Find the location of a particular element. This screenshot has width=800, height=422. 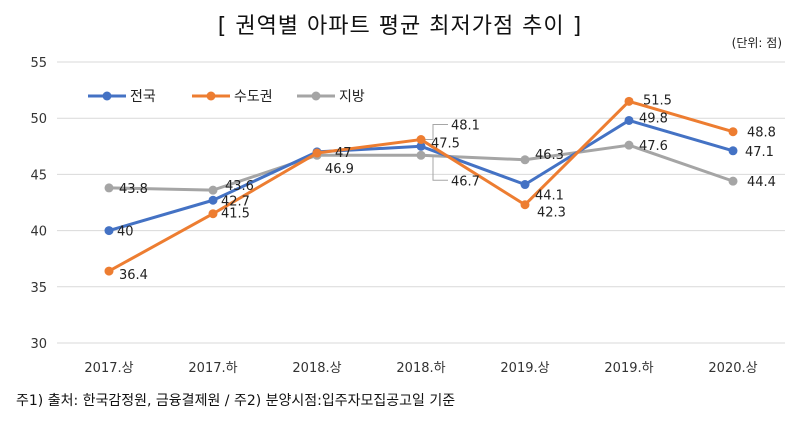

data-label: 43.6 is located at coordinates (239, 186).